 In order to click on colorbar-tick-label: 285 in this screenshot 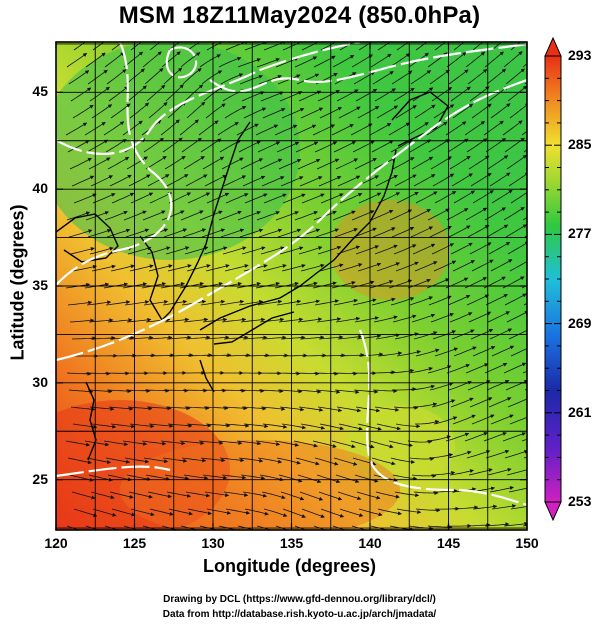, I will do `click(580, 144)`.